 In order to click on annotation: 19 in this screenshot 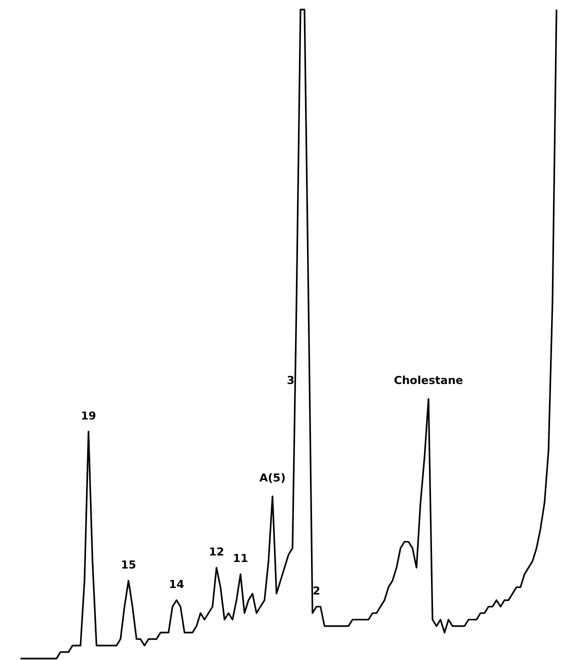, I will do `click(88, 415)`.